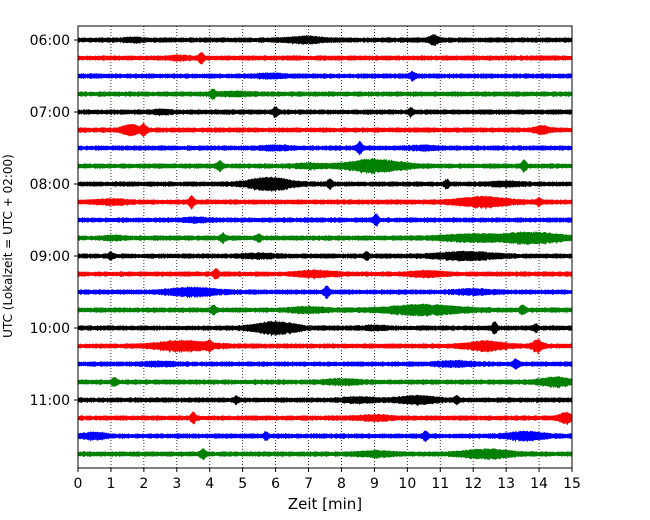 The height and width of the screenshot is (520, 650). What do you see at coordinates (242, 484) in the screenshot?
I see `x-tick-label: 5` at bounding box center [242, 484].